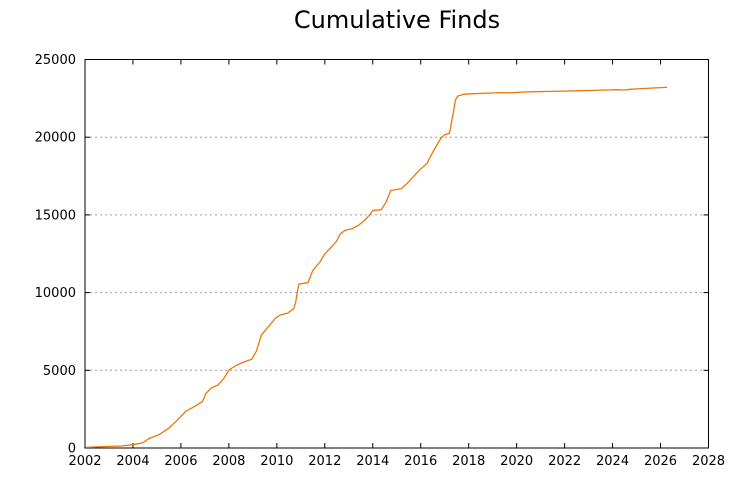  What do you see at coordinates (660, 461) in the screenshot?
I see `x-tick-label: 2026` at bounding box center [660, 461].